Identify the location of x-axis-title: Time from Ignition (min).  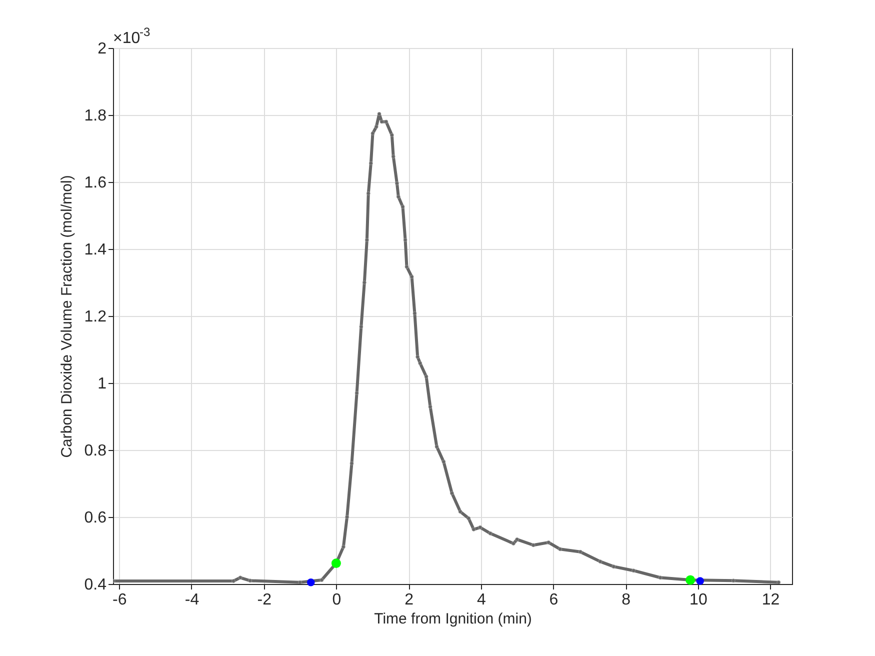
(453, 619).